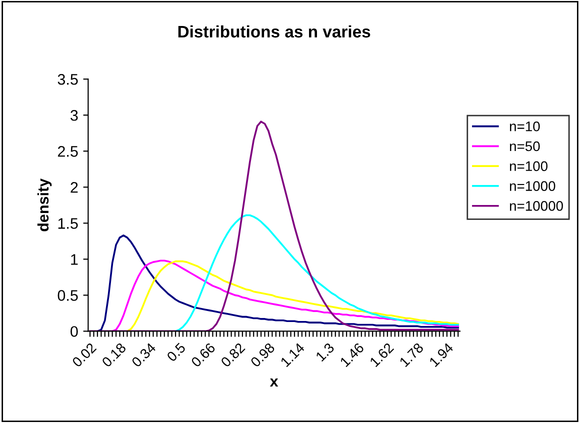 The width and height of the screenshot is (580, 423). Describe the element at coordinates (68, 223) in the screenshot. I see `y-tick-label: 1.5` at that location.